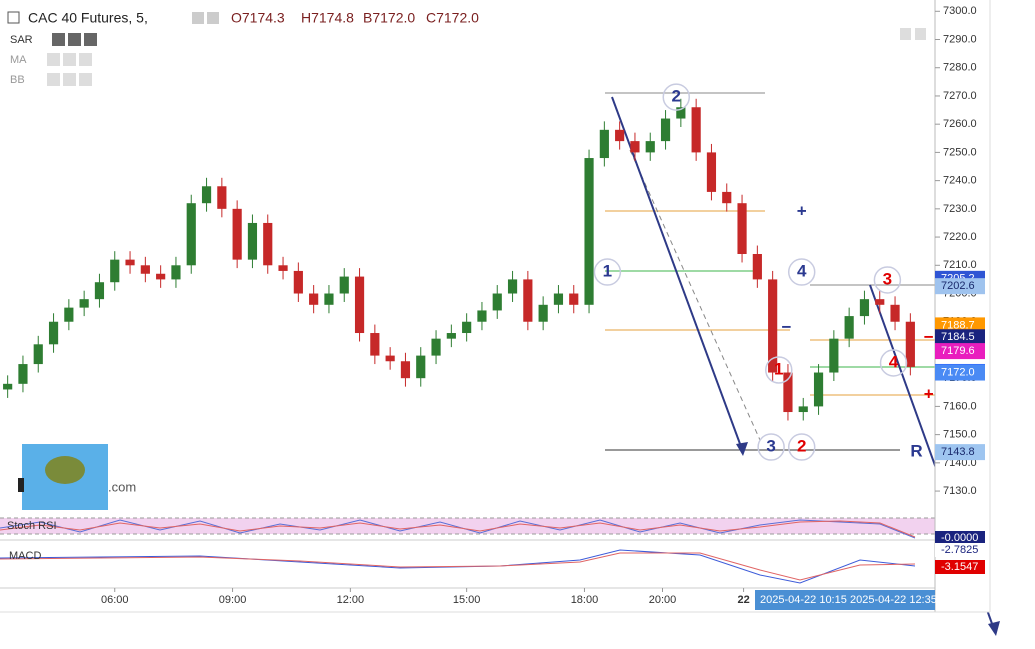 The height and width of the screenshot is (649, 1035). What do you see at coordinates (18, 60) in the screenshot?
I see `indicator-label: MA` at bounding box center [18, 60].